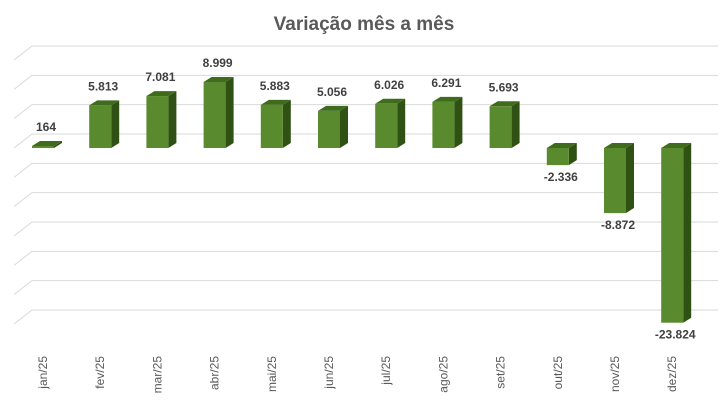 Image resolution: width=728 pixels, height=405 pixels. Describe the element at coordinates (43, 373) in the screenshot. I see `x-tick-label: jan/25` at that location.